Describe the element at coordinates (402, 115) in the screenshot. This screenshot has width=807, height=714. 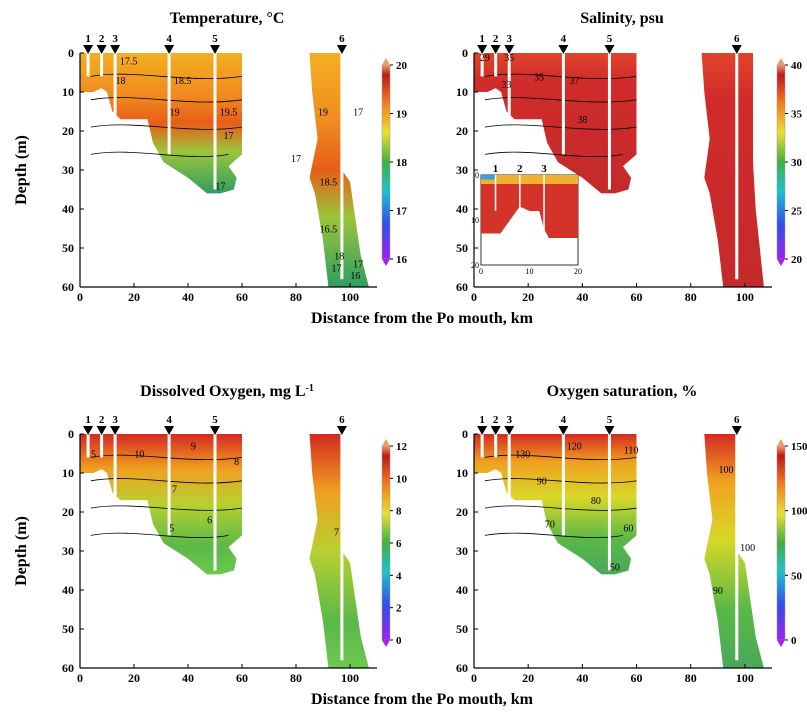
I see `colorbar-tick-label: 19` at that location.